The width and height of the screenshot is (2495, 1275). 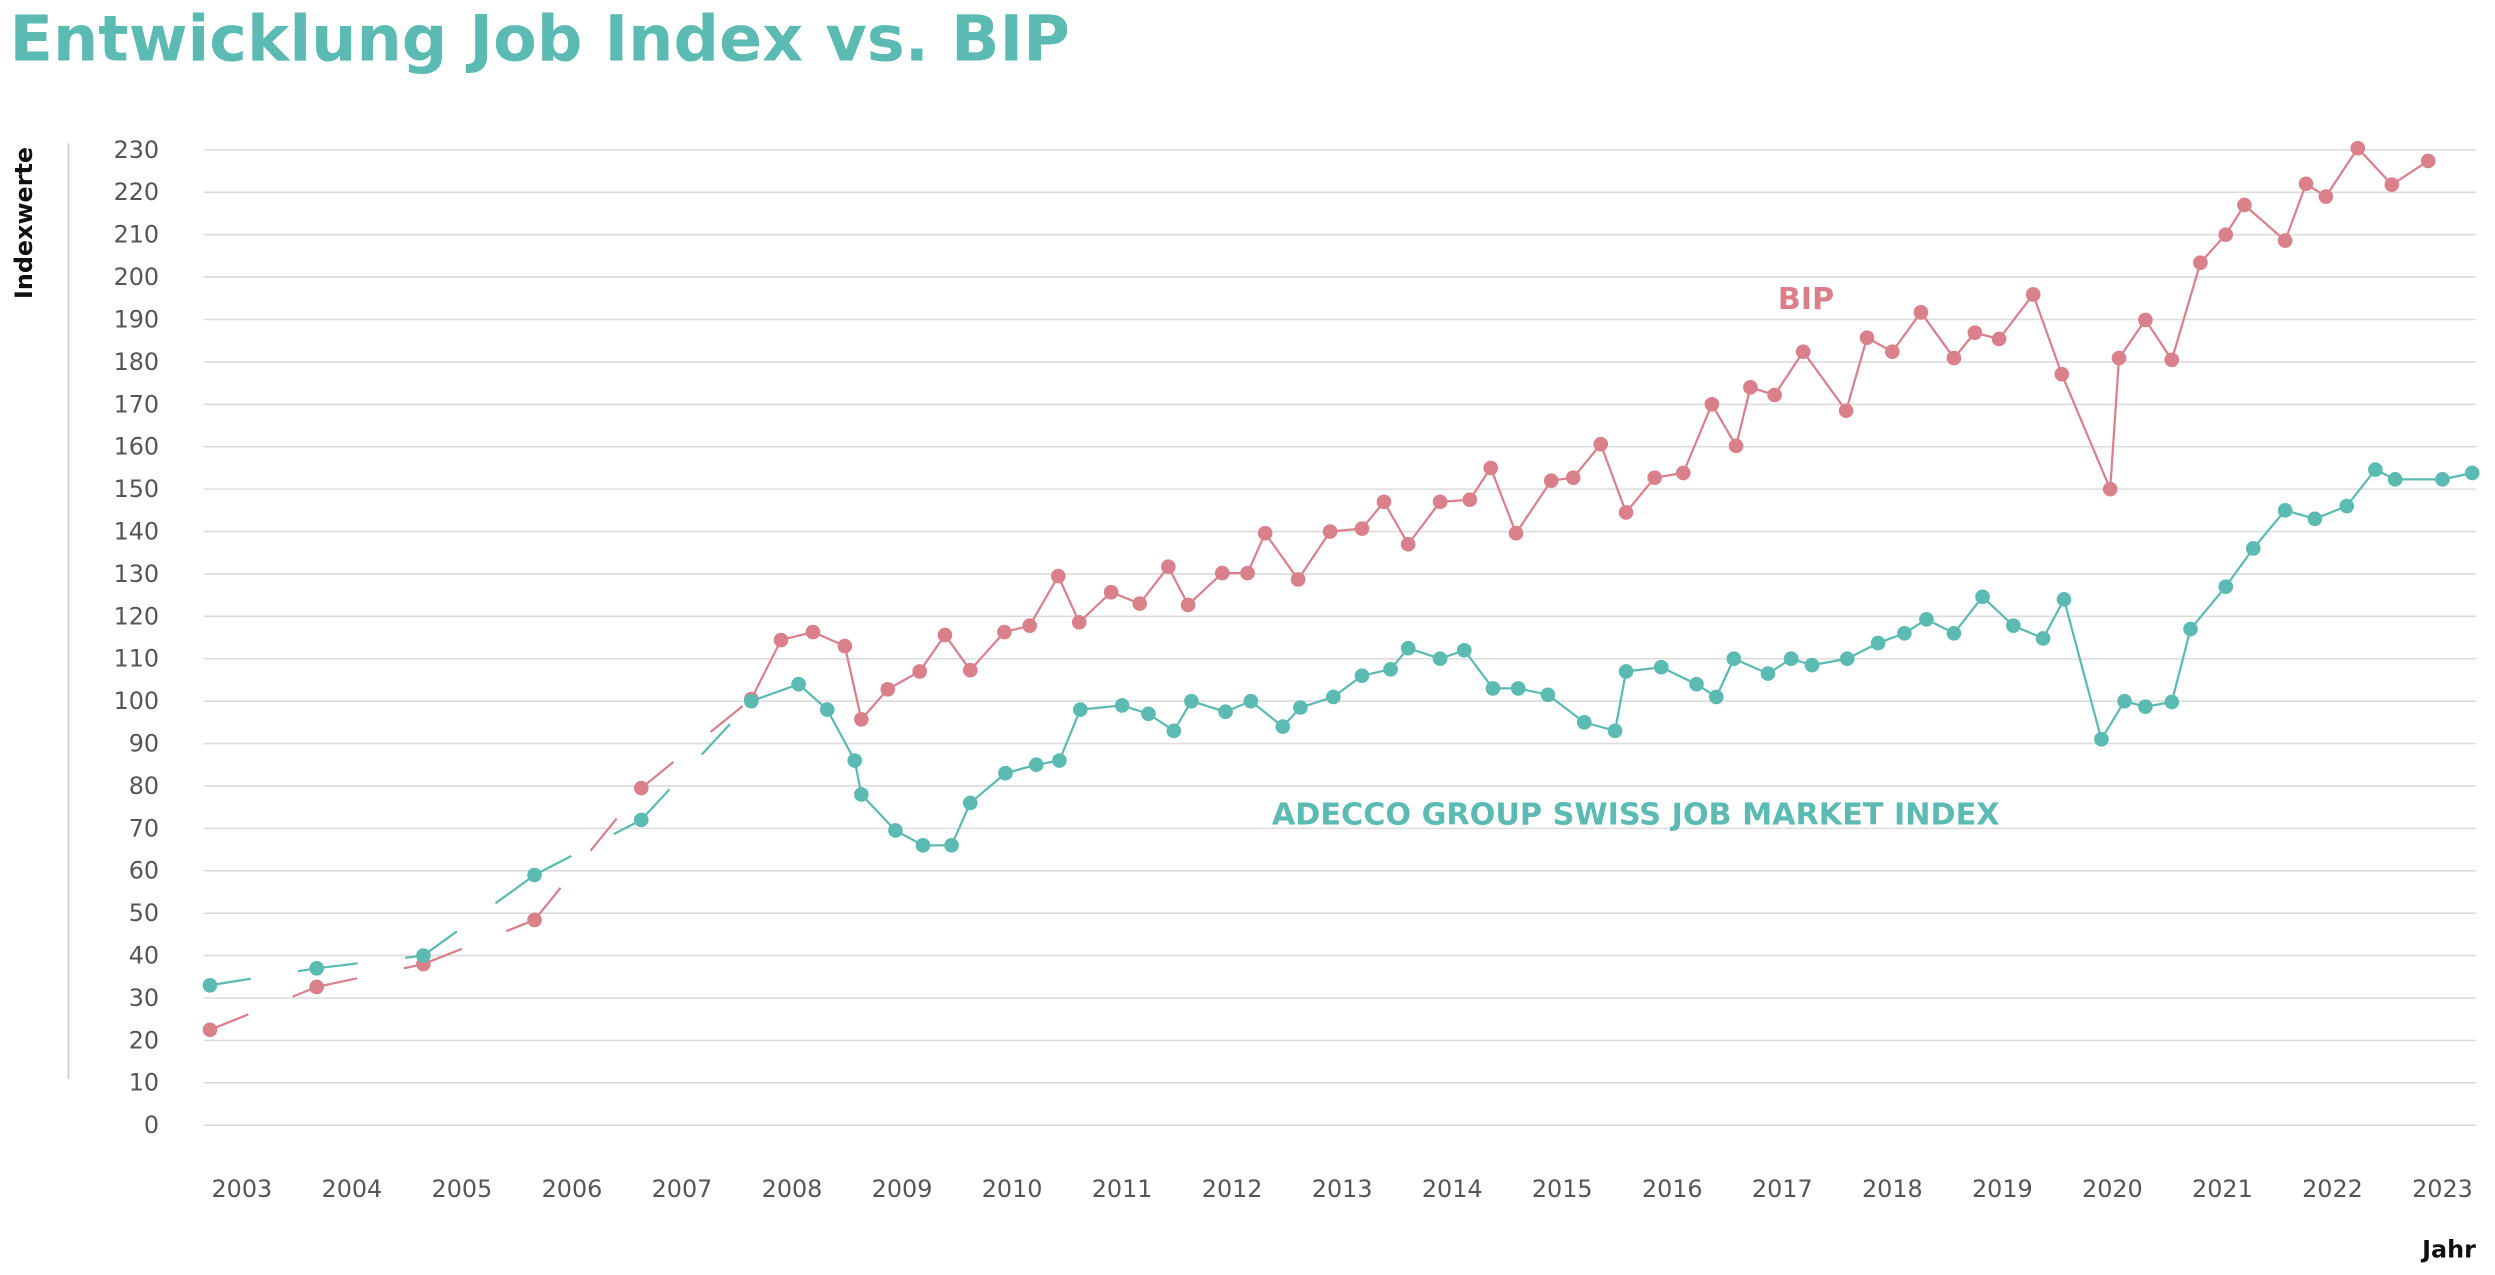 What do you see at coordinates (137, 489) in the screenshot?
I see `y-tick-label: 150` at bounding box center [137, 489].